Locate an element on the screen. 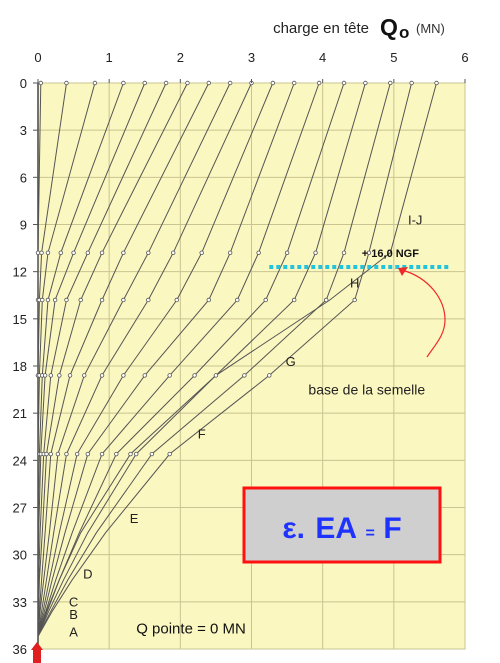  zone-label: A is located at coordinates (73, 631).